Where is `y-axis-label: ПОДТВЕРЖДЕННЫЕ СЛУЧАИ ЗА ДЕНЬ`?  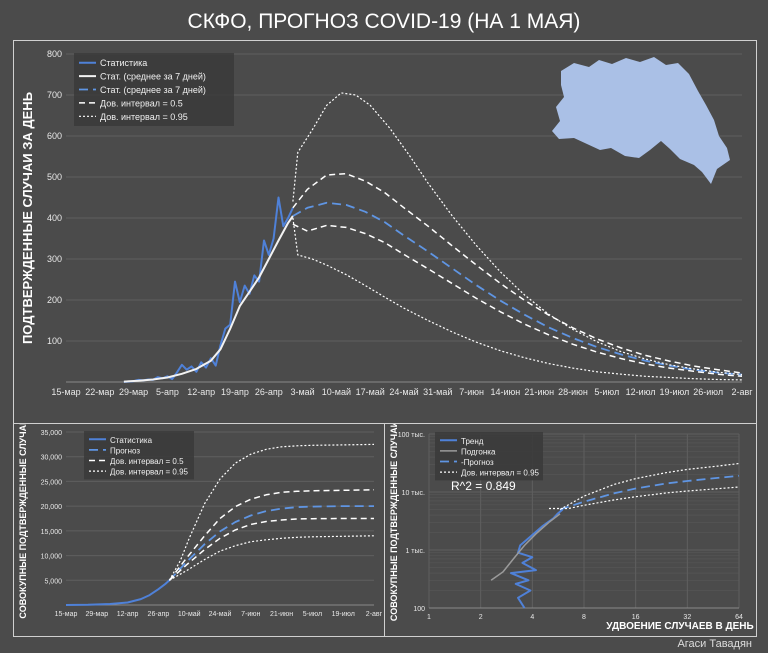 y-axis-label: ПОДТВЕРЖДЕННЫЕ СЛУЧАИ ЗА ДЕНЬ is located at coordinates (27, 218).